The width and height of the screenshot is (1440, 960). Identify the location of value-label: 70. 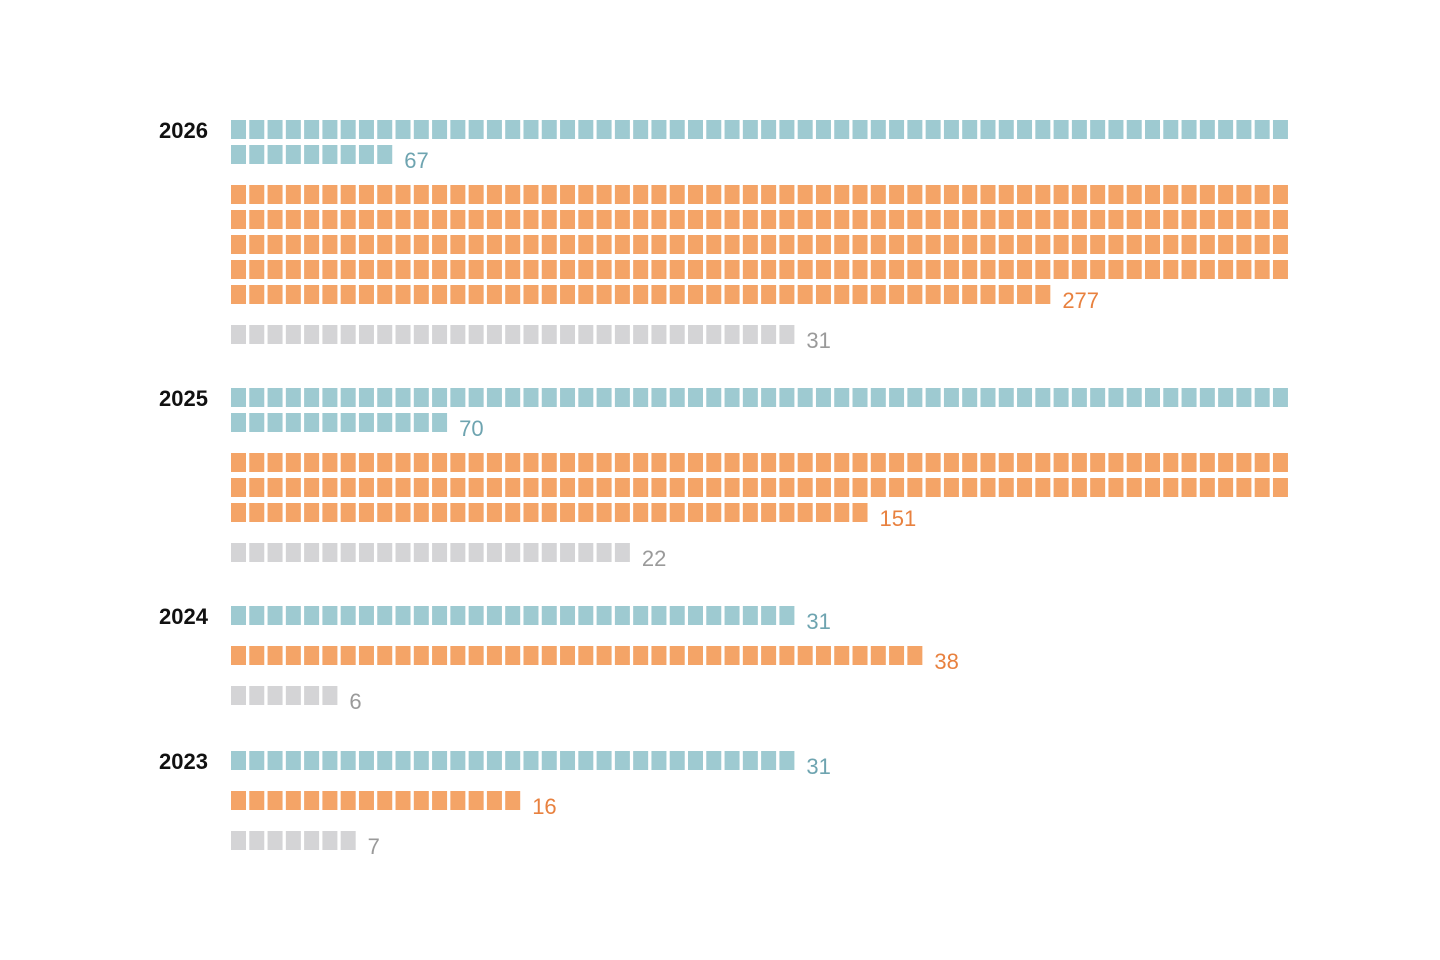
(471, 428).